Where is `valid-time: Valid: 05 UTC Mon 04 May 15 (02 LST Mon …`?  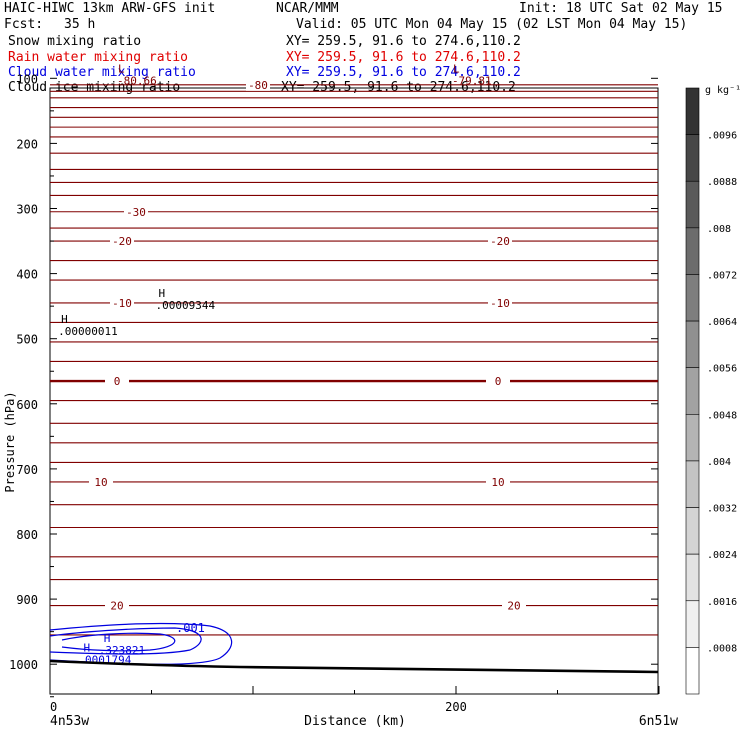
valid-time: Valid: 05 UTC Mon 04 May 15 (02 LST Mon … is located at coordinates (492, 24).